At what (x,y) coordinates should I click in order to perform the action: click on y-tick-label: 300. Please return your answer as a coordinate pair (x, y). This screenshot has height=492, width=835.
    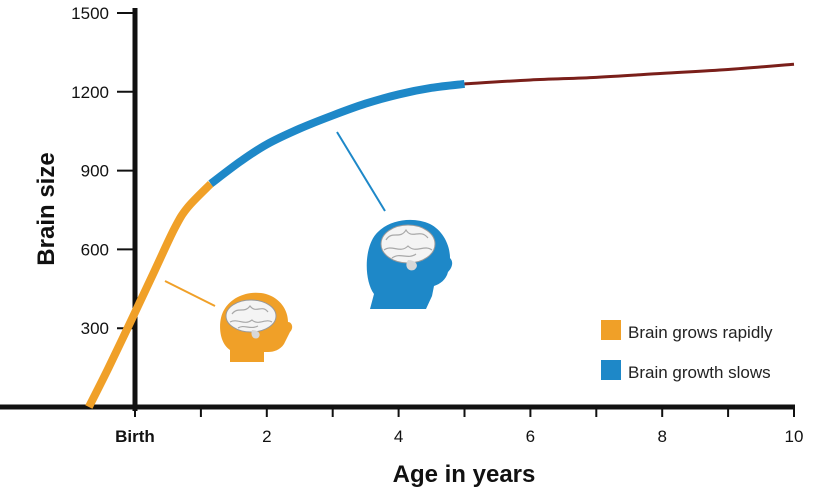
    Looking at the image, I should click on (95, 328).